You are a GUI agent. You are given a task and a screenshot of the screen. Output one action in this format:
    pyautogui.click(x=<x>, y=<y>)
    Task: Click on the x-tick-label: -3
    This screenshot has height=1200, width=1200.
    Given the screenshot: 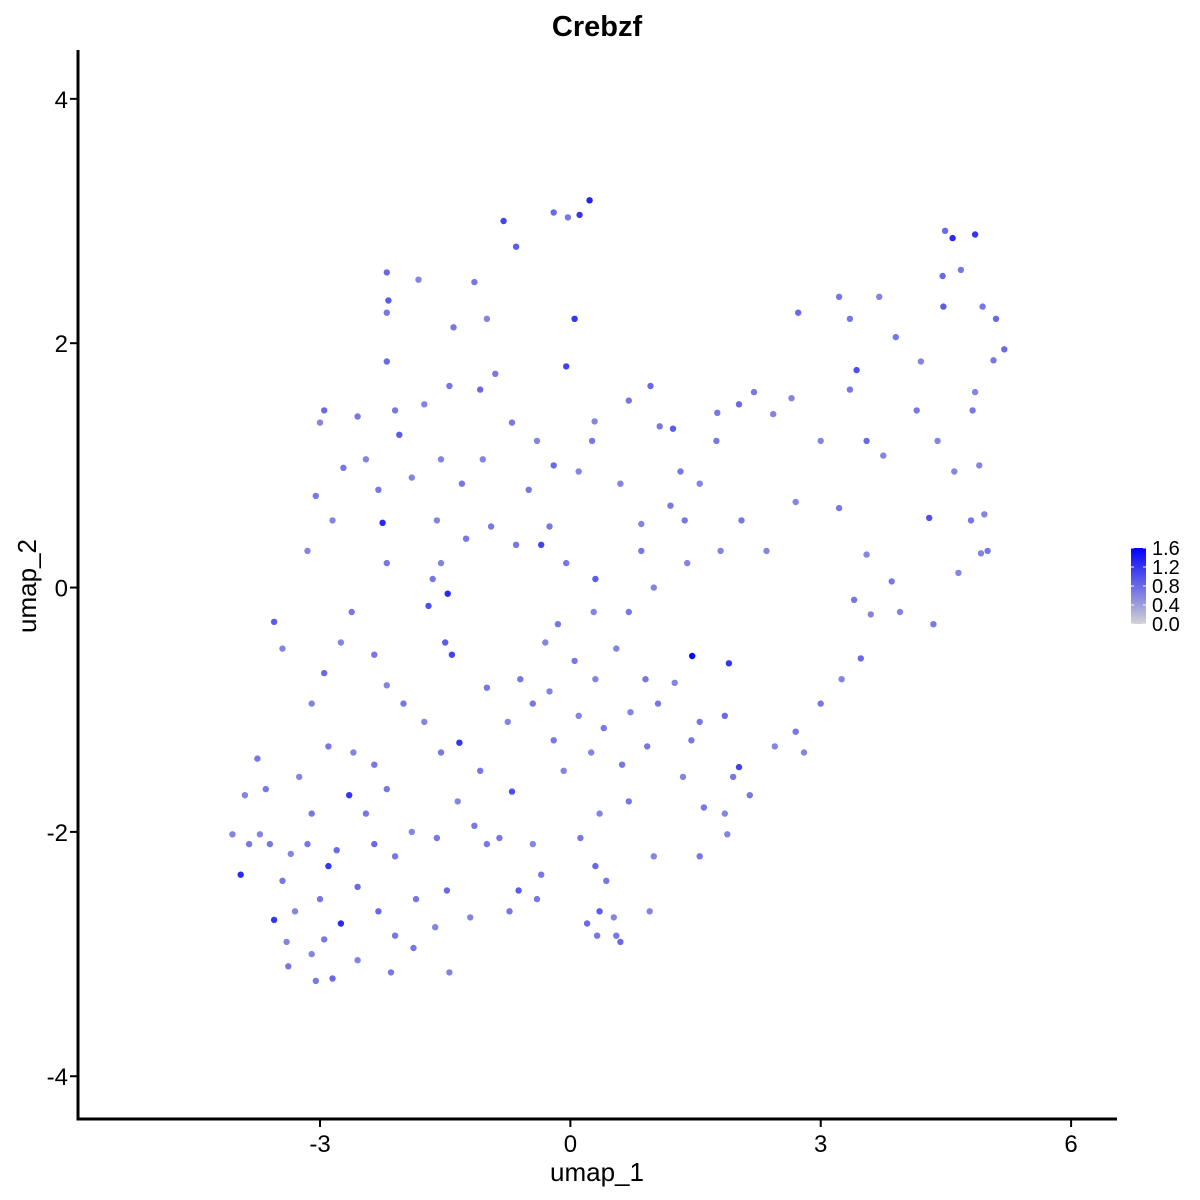 What is the action you would take?
    pyautogui.click(x=319, y=1144)
    